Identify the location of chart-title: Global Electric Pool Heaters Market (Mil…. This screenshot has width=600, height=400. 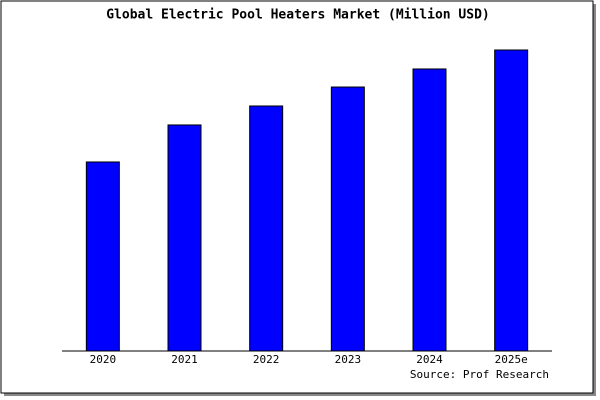
(298, 15).